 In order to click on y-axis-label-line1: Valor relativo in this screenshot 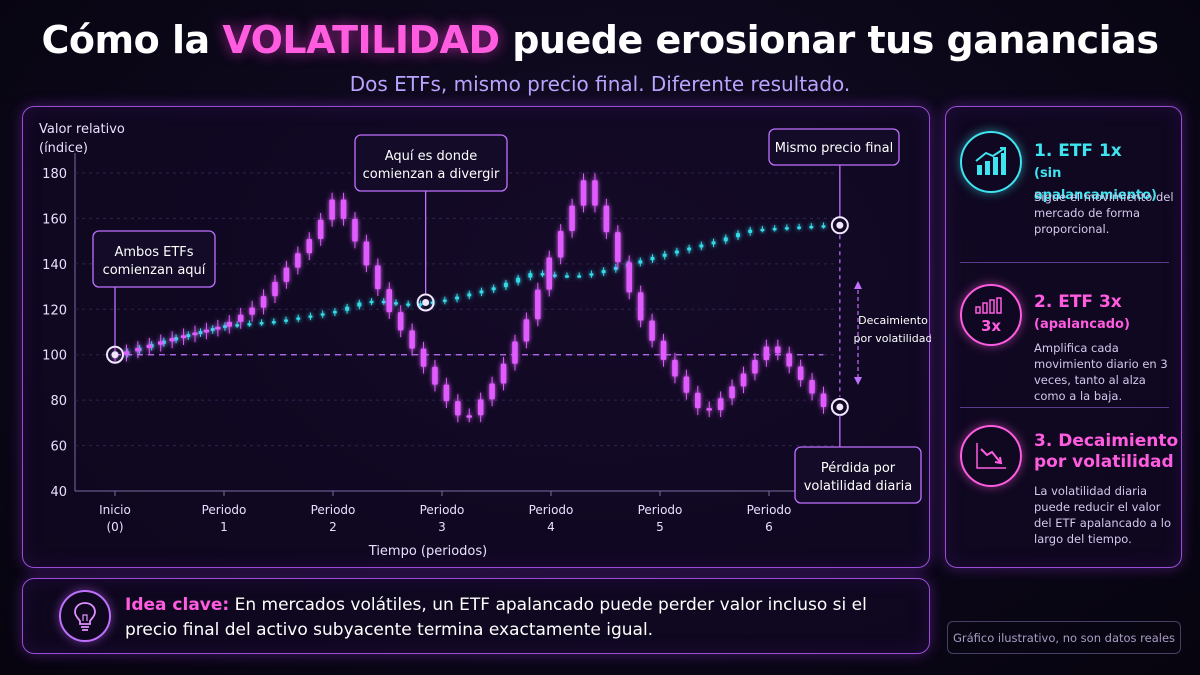, I will do `click(82, 129)`.